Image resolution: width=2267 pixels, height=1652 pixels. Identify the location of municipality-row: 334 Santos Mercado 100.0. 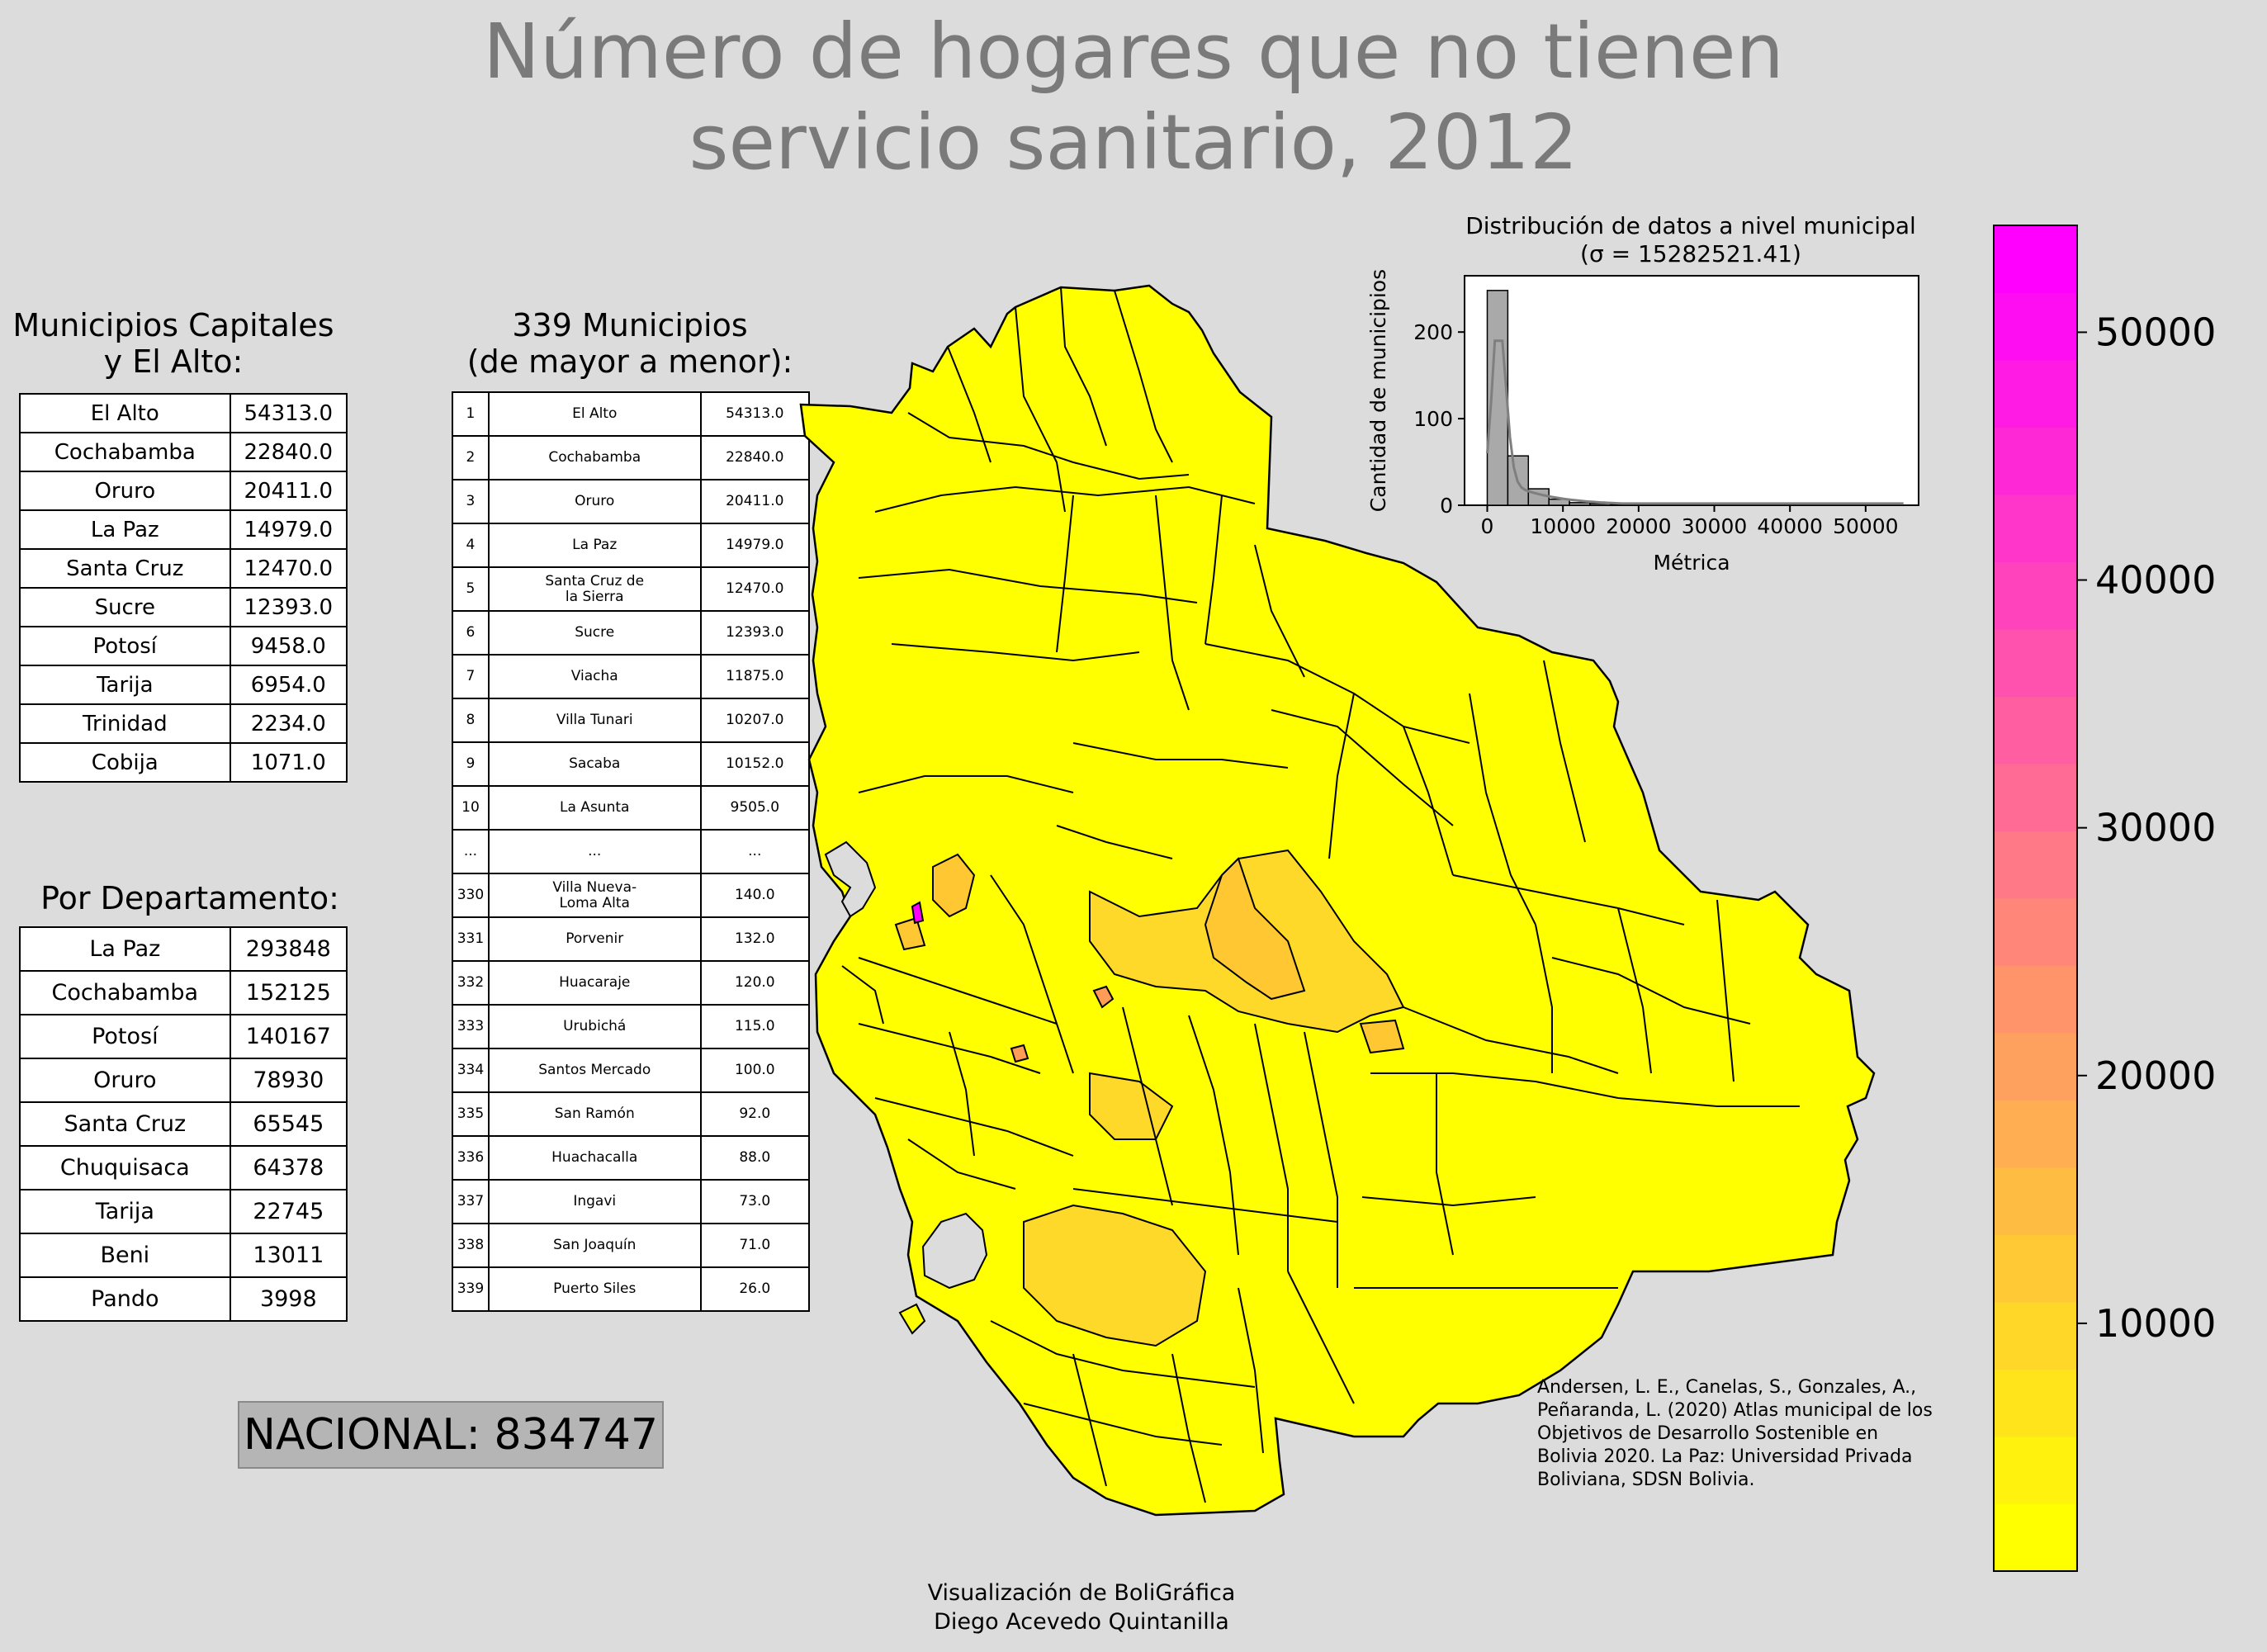
(631, 1070).